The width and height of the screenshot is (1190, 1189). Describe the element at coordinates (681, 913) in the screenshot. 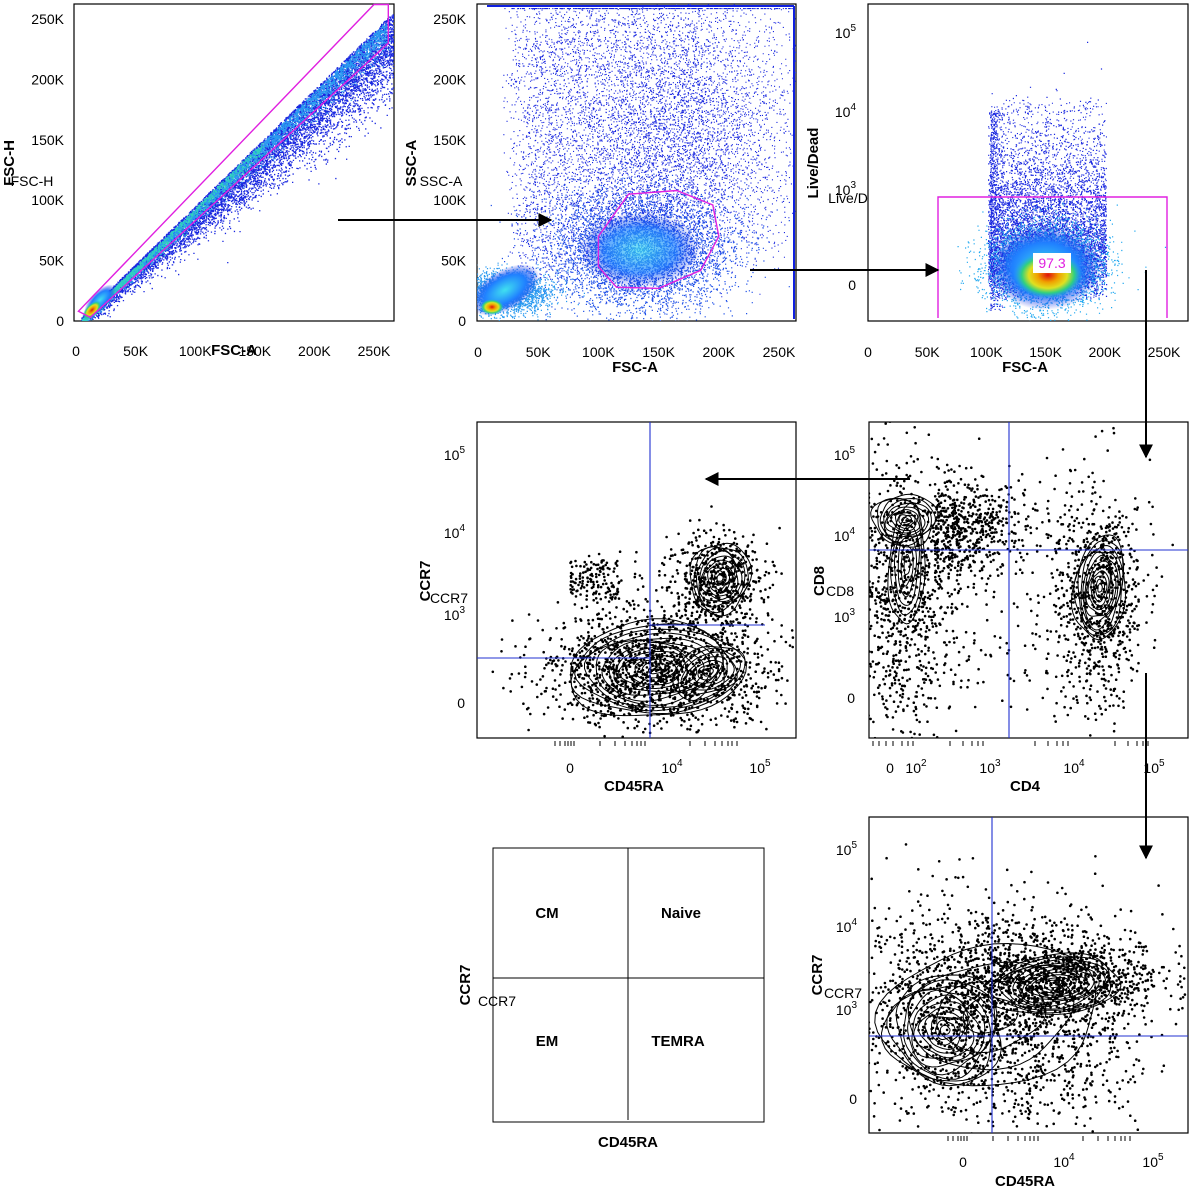

I see `quadrant-label-naive: Naive` at that location.